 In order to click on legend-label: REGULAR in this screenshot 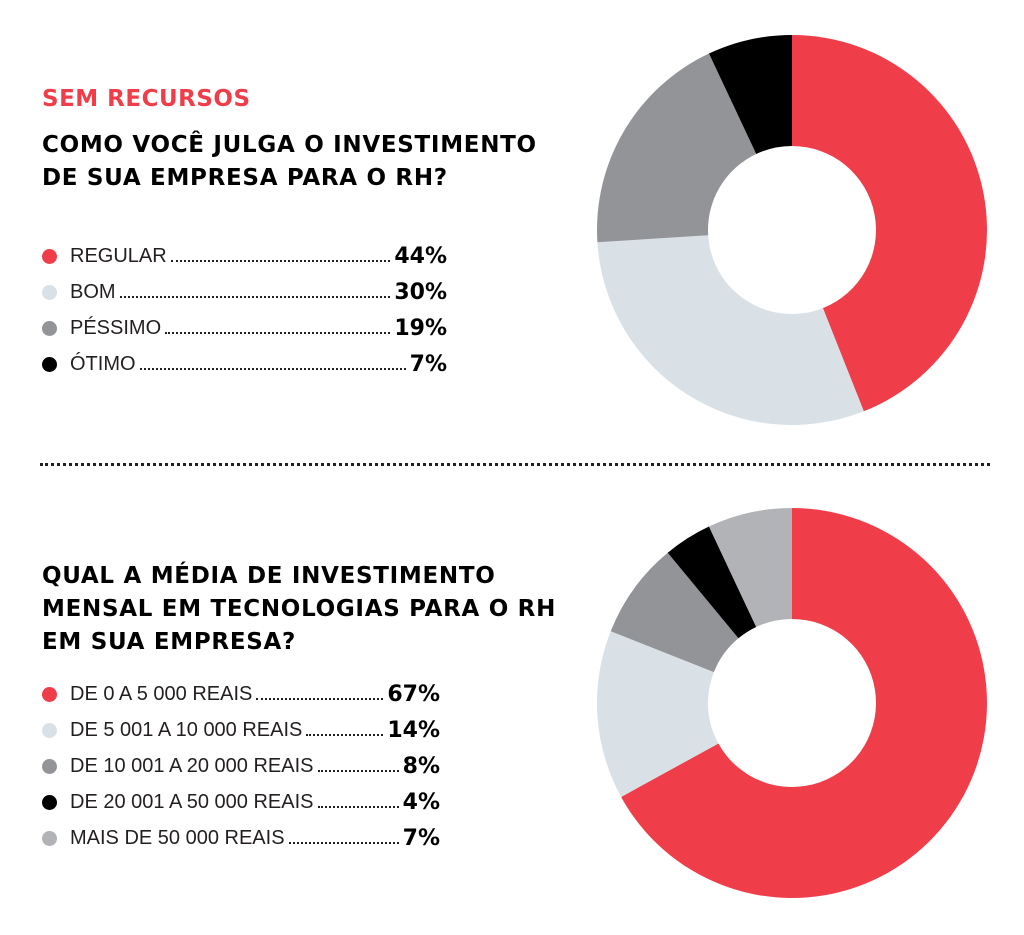, I will do `click(118, 255)`.